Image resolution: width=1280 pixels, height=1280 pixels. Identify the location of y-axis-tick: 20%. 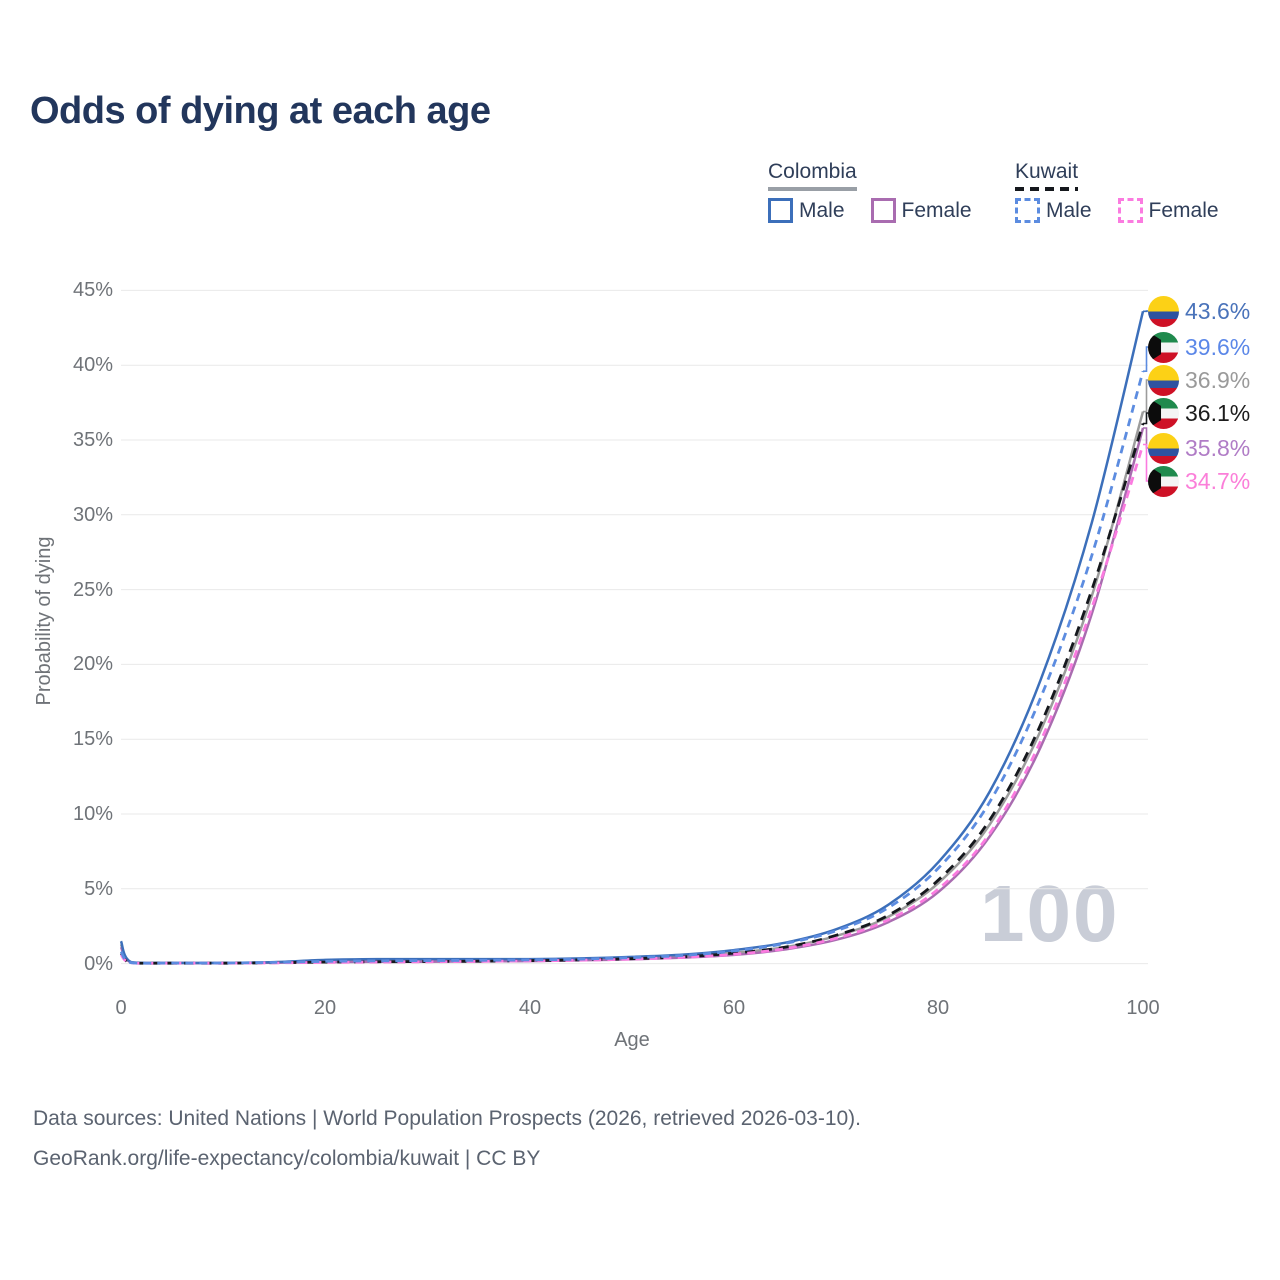
(92, 664).